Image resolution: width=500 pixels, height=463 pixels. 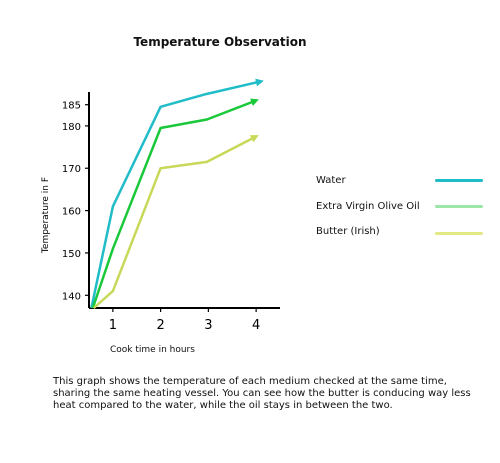 I want to click on x-tick-label: 2, so click(x=160, y=325).